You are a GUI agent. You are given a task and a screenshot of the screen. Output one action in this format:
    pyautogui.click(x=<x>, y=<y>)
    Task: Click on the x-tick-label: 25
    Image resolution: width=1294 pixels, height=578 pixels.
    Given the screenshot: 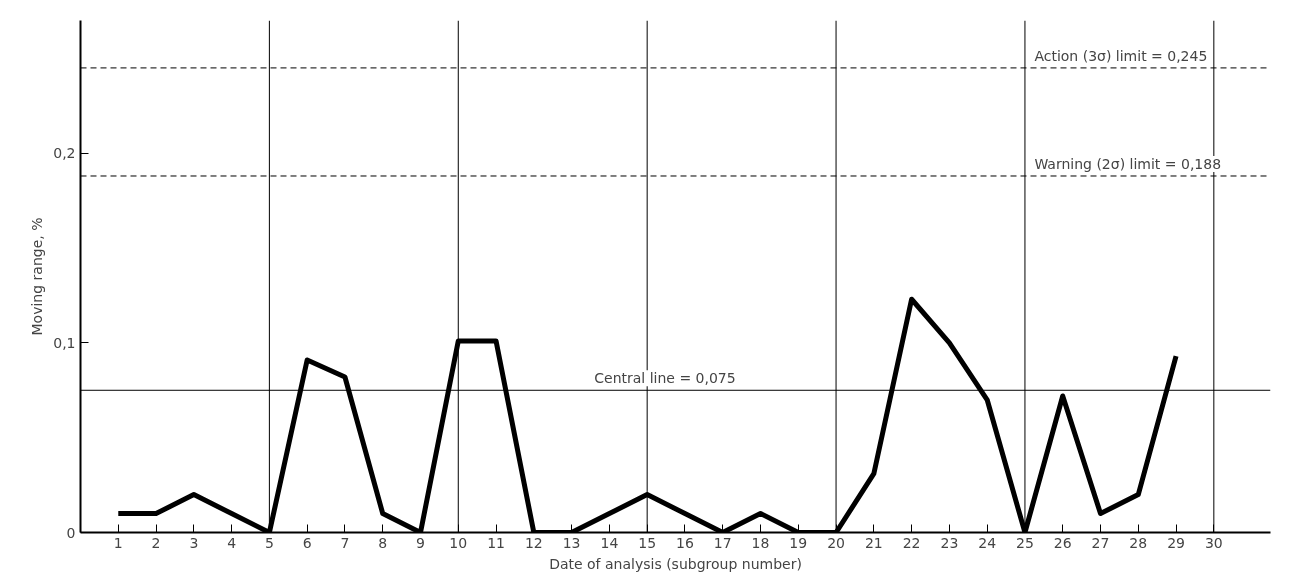 What is the action you would take?
    pyautogui.click(x=1025, y=542)
    